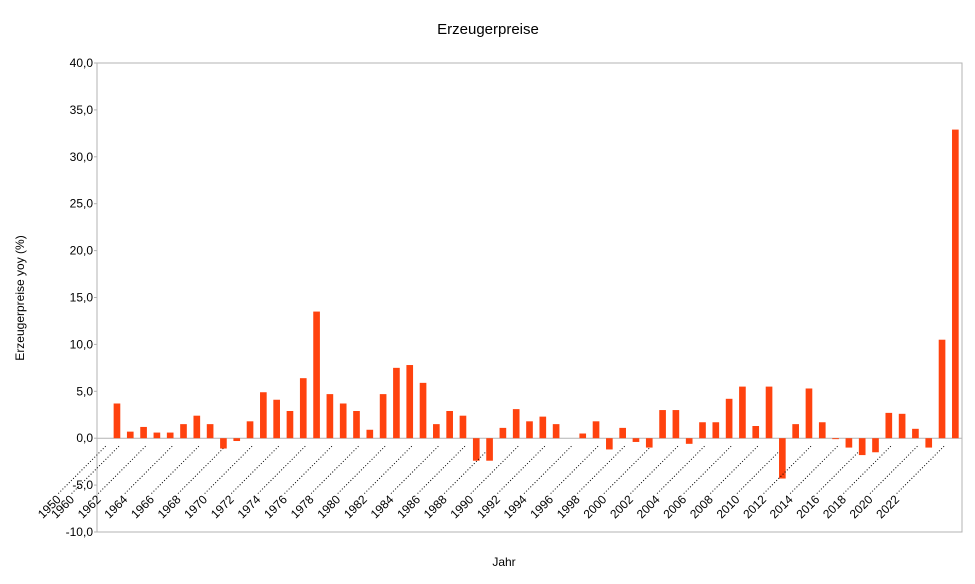 The image size is (975, 584). I want to click on x-tick-label: 2004, so click(648, 506).